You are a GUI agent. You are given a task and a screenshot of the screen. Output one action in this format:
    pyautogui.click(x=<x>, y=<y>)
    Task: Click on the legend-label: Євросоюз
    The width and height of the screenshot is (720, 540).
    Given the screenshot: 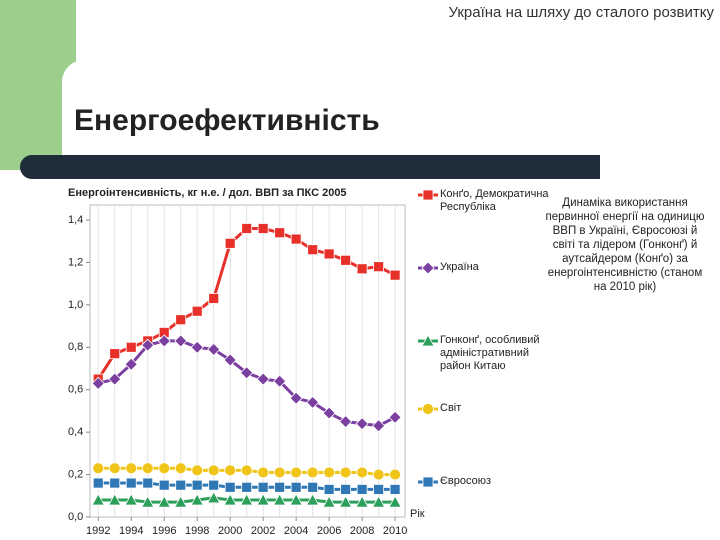 What is the action you would take?
    pyautogui.click(x=466, y=481)
    